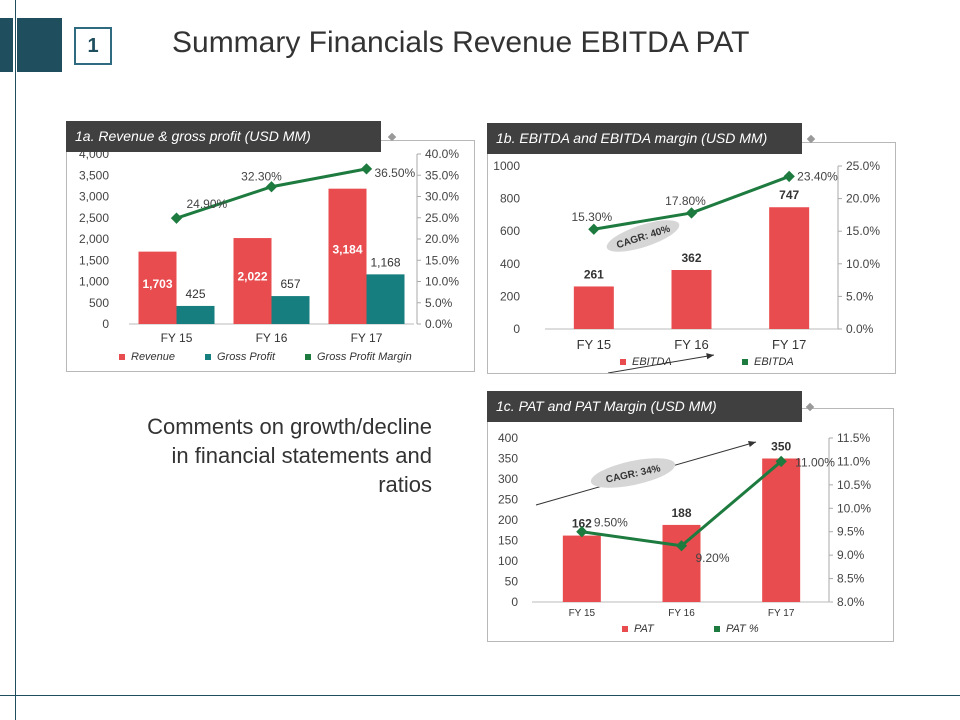 The width and height of the screenshot is (960, 720). What do you see at coordinates (442, 260) in the screenshot?
I see `y-tick-right: 15.0%` at bounding box center [442, 260].